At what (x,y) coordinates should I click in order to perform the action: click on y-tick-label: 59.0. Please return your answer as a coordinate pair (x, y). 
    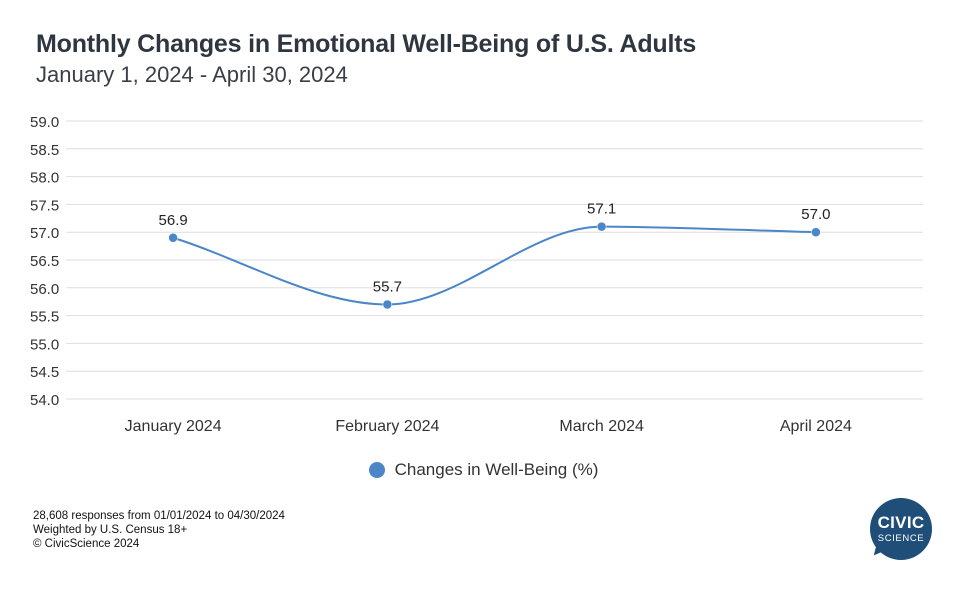
    Looking at the image, I should click on (44, 122).